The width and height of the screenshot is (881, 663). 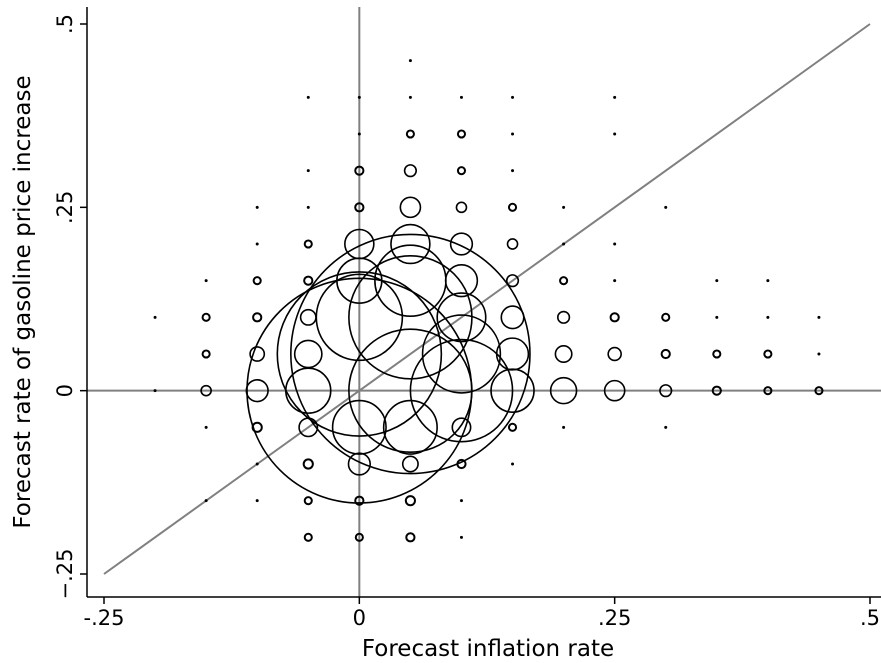 I want to click on y-tick-label: .5, so click(x=65, y=24).